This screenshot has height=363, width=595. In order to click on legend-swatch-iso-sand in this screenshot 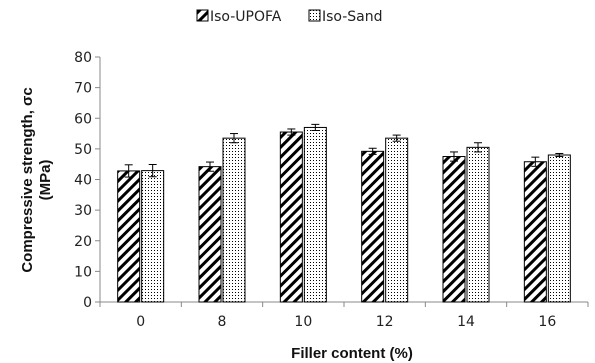, I will do `click(314, 15)`.